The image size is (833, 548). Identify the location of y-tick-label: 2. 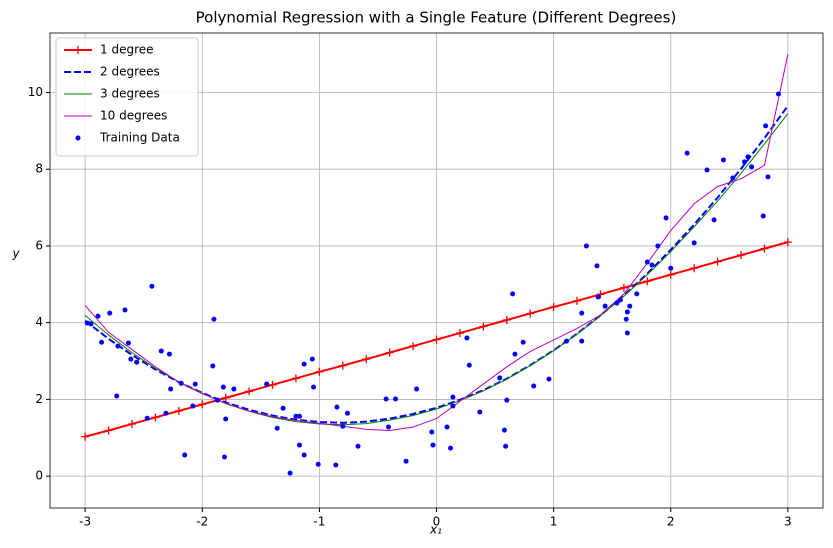
(39, 399).